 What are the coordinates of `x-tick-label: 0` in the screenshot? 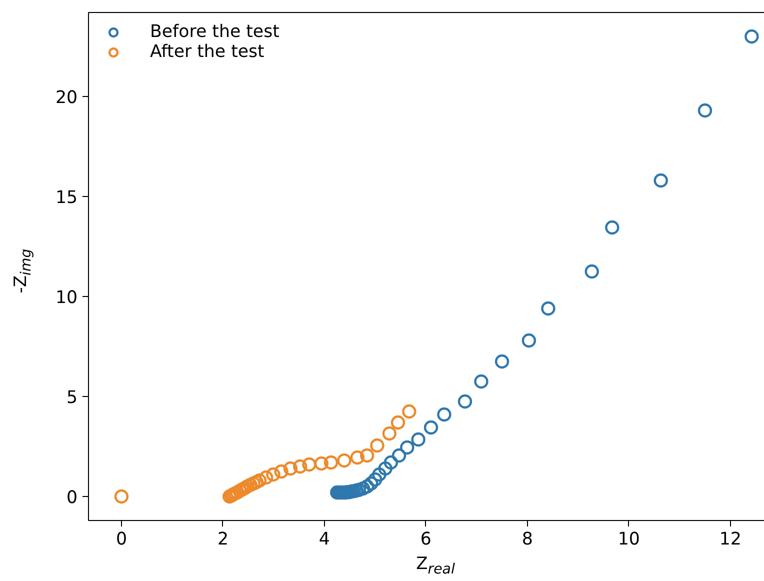 It's located at (121, 540).